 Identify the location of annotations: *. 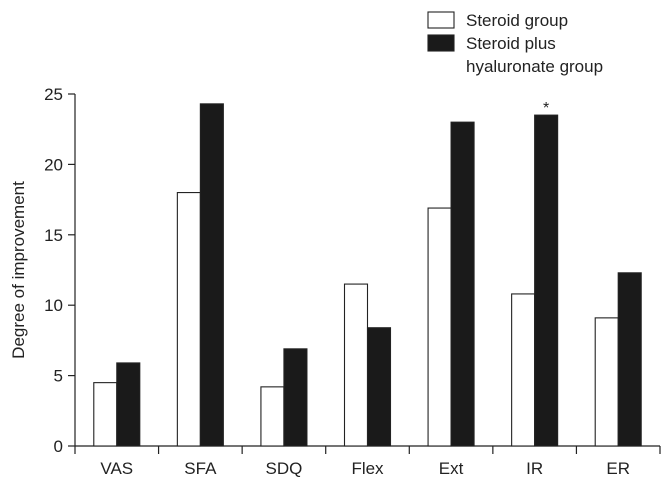
(546, 108).